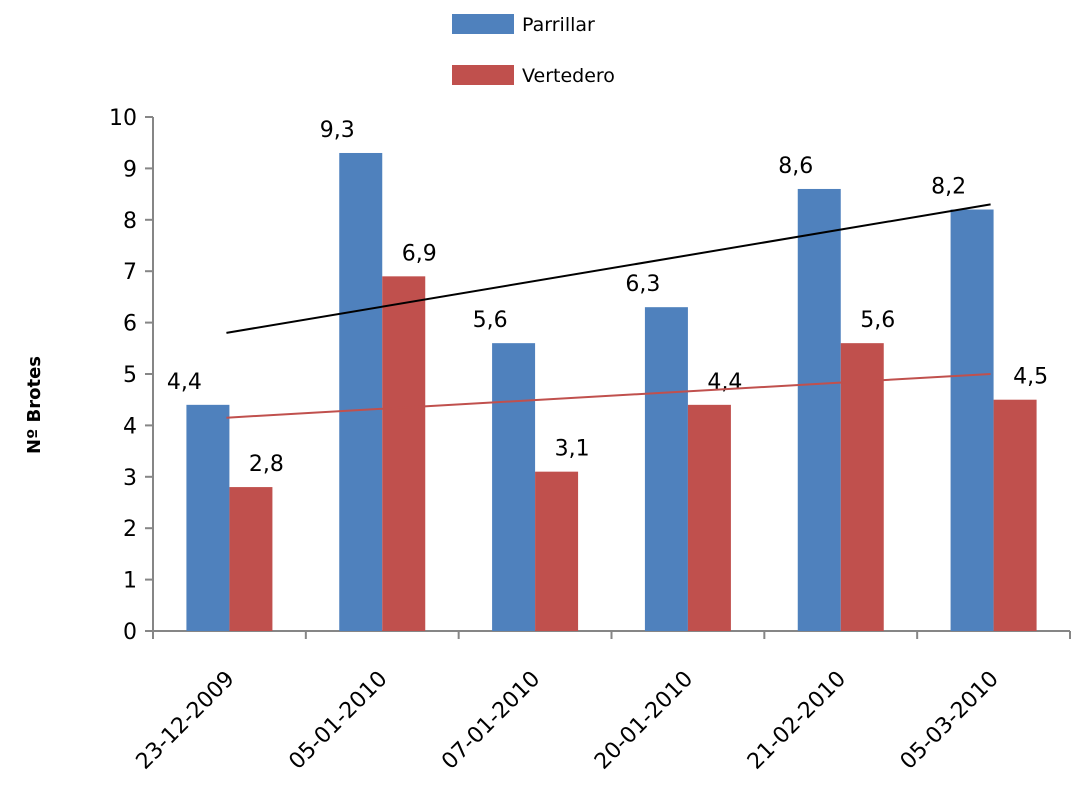  What do you see at coordinates (130, 375) in the screenshot?
I see `y-tick-label: 5` at bounding box center [130, 375].